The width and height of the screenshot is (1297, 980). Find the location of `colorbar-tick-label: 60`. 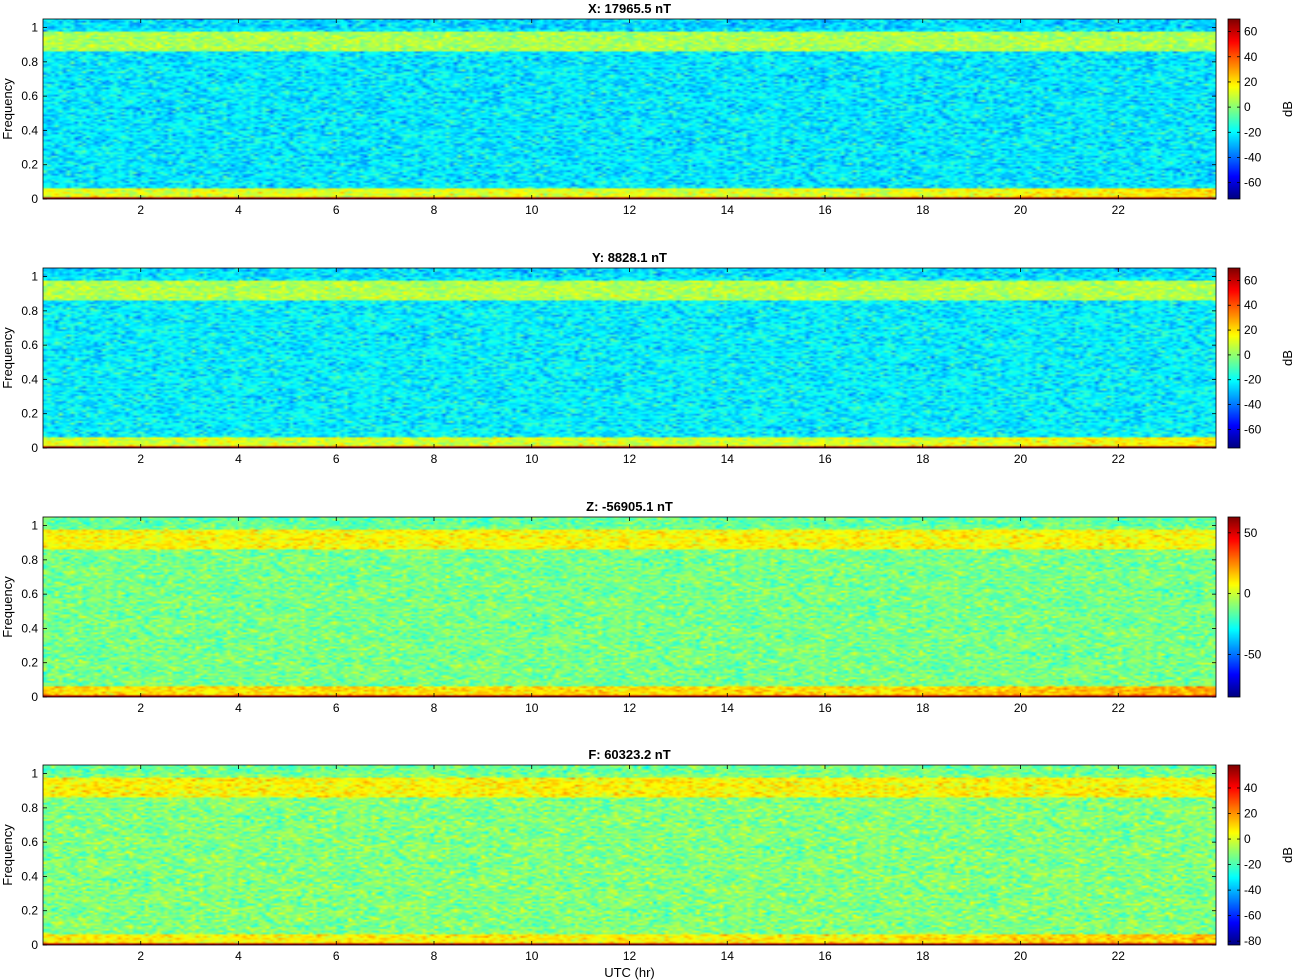

colorbar-tick-label: 60 is located at coordinates (1251, 280).